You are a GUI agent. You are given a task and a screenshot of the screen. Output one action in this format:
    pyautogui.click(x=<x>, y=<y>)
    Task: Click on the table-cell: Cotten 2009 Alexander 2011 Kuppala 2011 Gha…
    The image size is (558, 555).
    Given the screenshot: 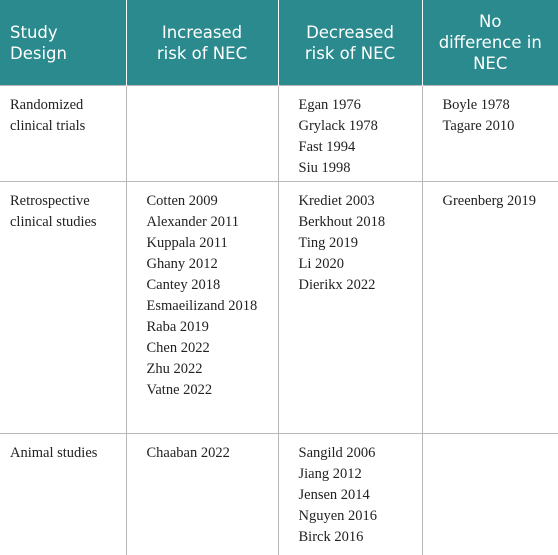 What is the action you would take?
    pyautogui.click(x=202, y=307)
    